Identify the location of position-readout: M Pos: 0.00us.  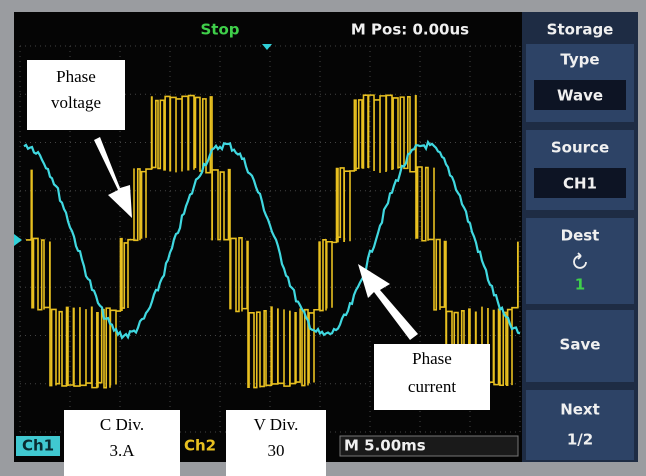
(410, 30).